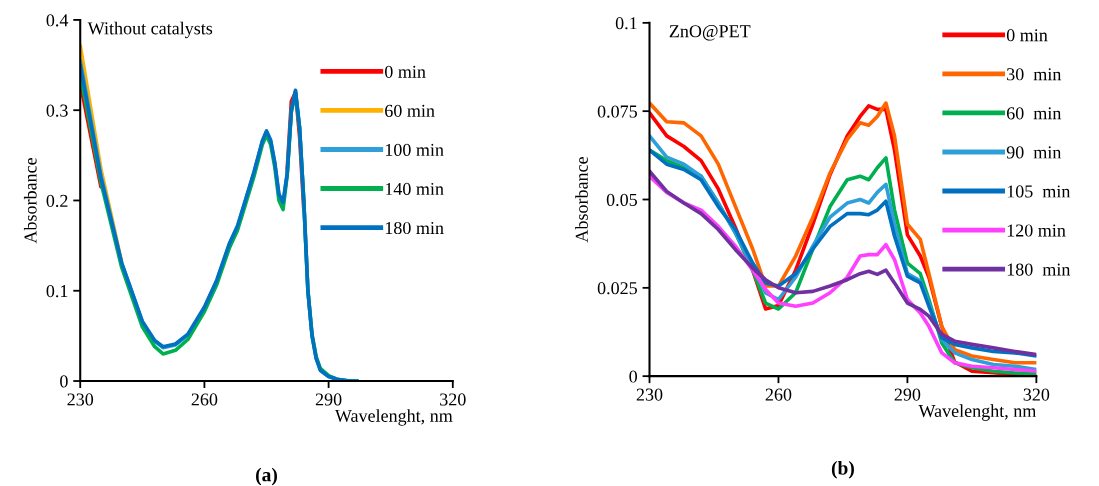 The height and width of the screenshot is (486, 1099). I want to click on y-tick-label: 0.025, so click(617, 288).